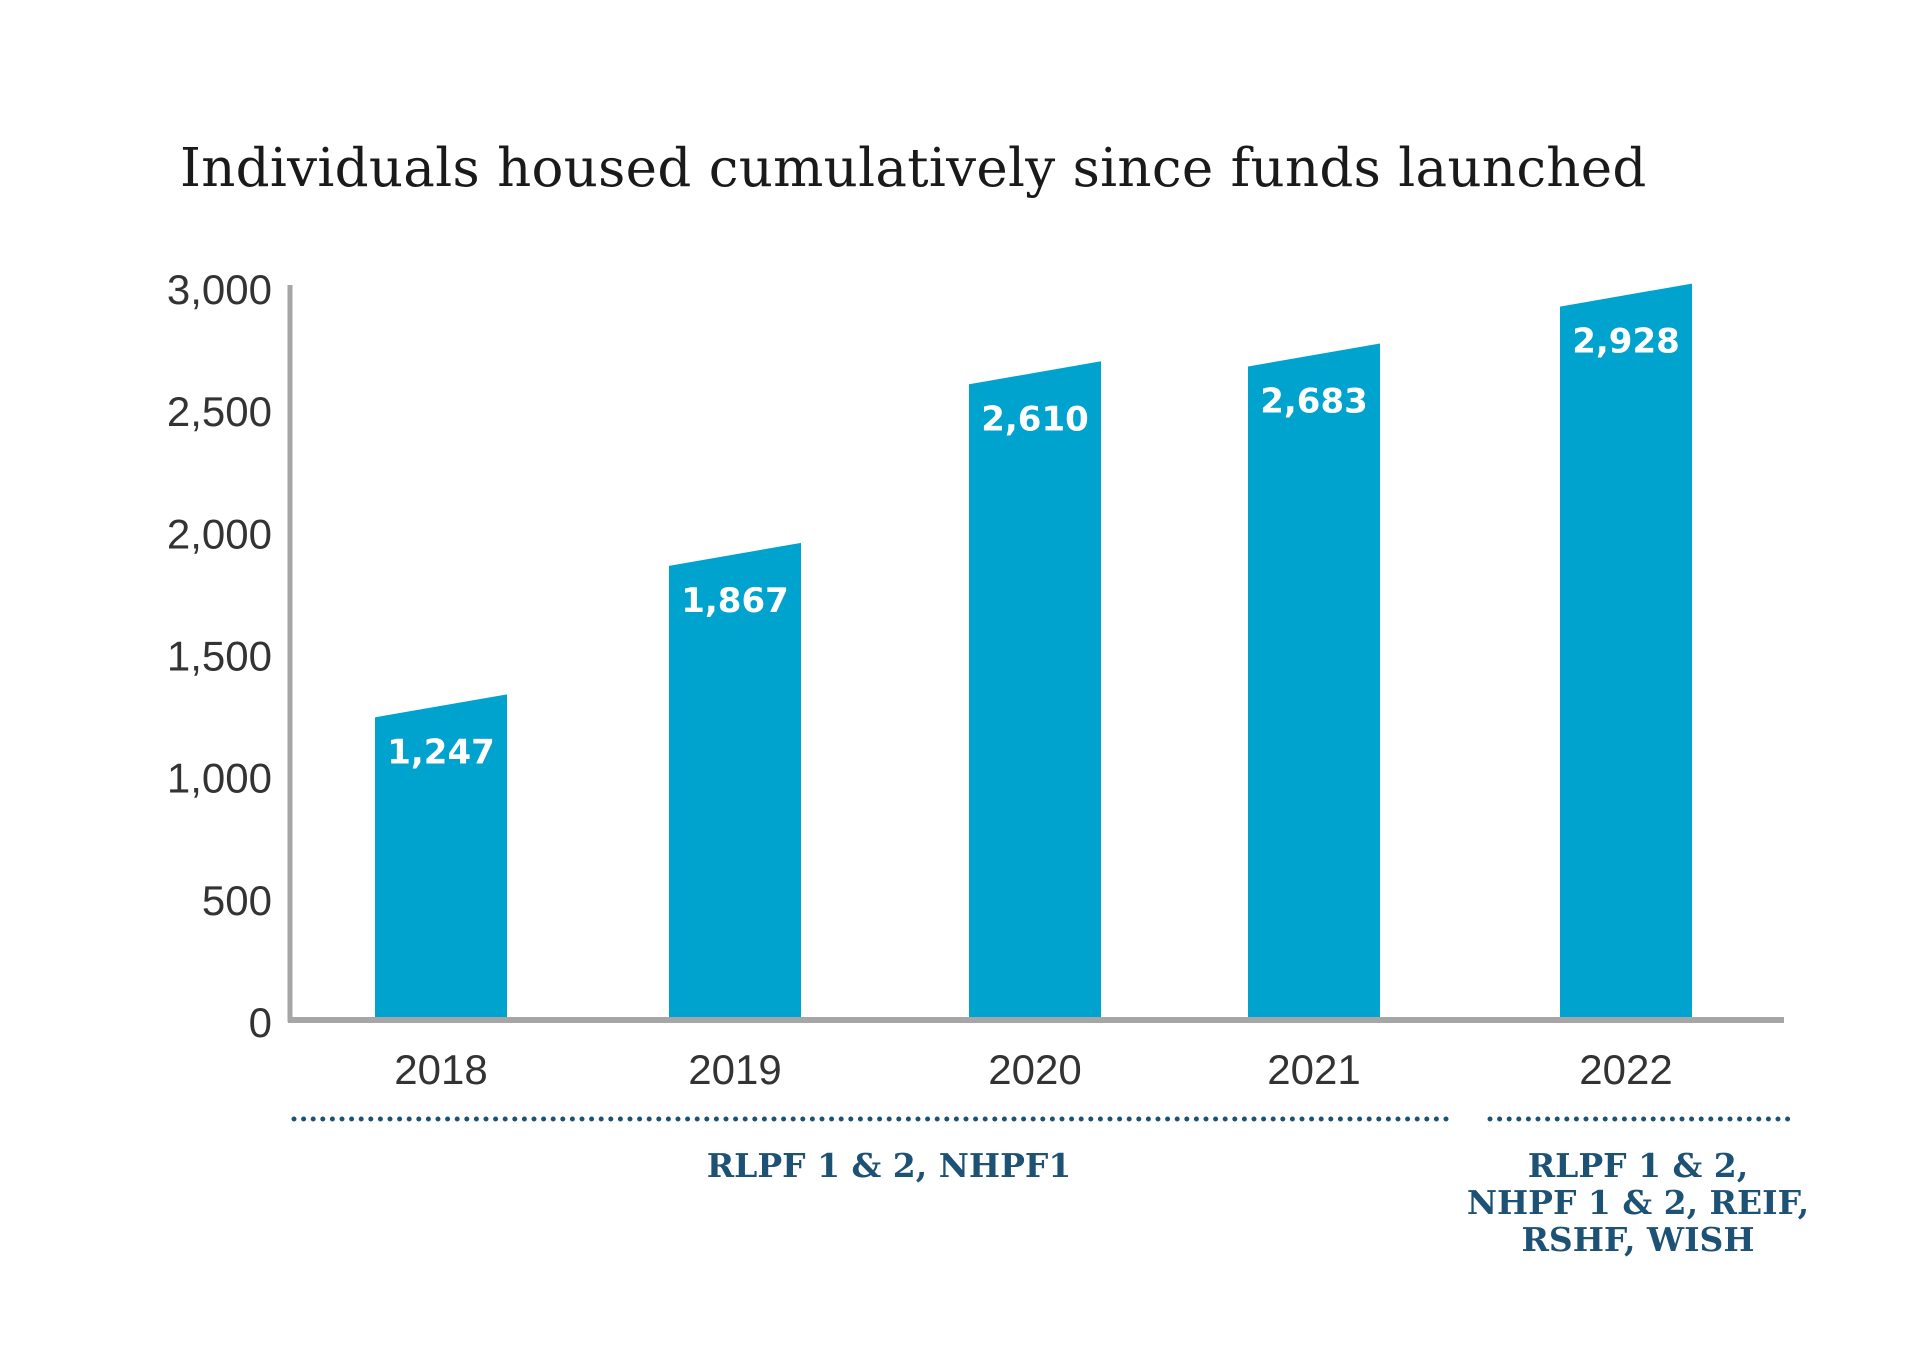 Image resolution: width=1920 pixels, height=1353 pixels. Describe the element at coordinates (1625, 1069) in the screenshot. I see `x-tick-label: 2022` at that location.